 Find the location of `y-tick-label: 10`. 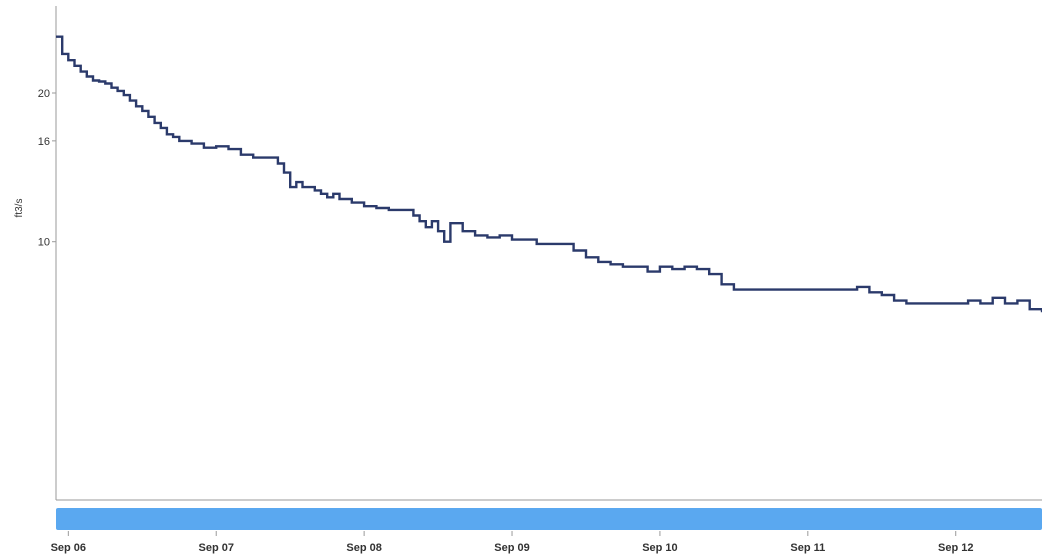

y-tick-label: 10 is located at coordinates (44, 243).